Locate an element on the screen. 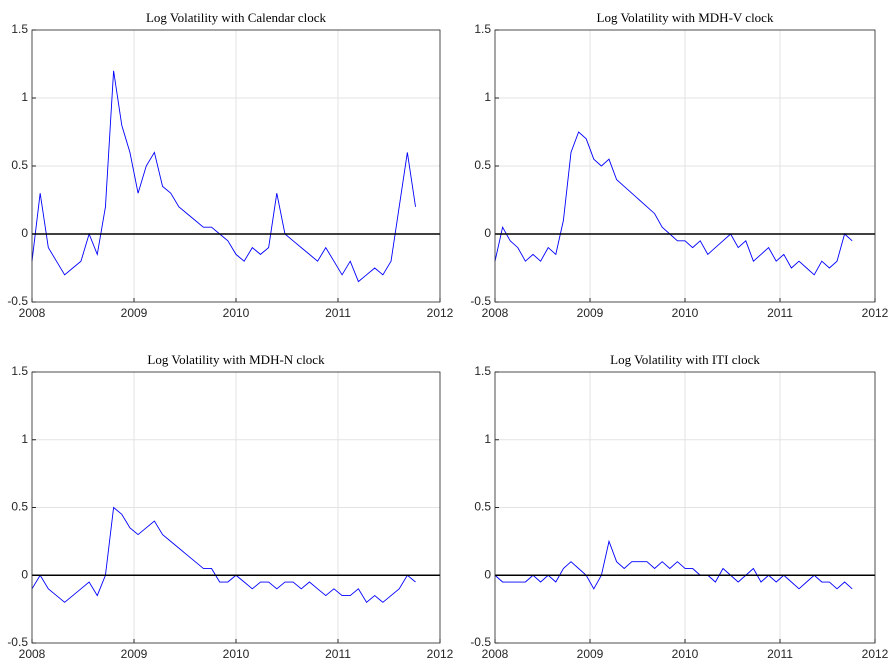 The image size is (893, 667). chart-title: Log Volatility with MDH-V clock is located at coordinates (685, 17).